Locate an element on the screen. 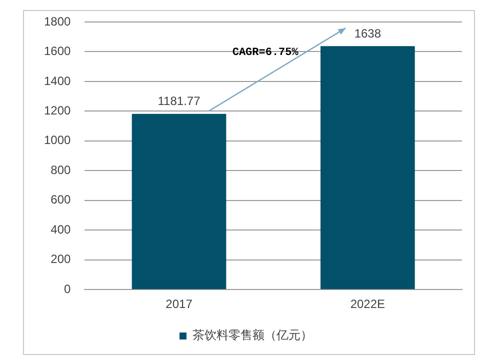 The image size is (500, 362). legend-label: 茶饮料零售额（亿元） is located at coordinates (252, 335).